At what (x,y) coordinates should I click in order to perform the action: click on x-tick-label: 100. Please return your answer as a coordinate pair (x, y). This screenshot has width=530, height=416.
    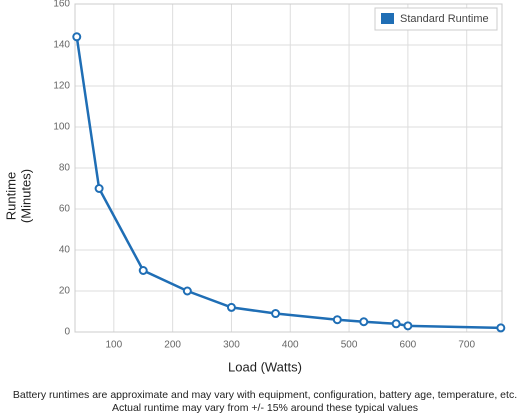
    Looking at the image, I should click on (113, 345).